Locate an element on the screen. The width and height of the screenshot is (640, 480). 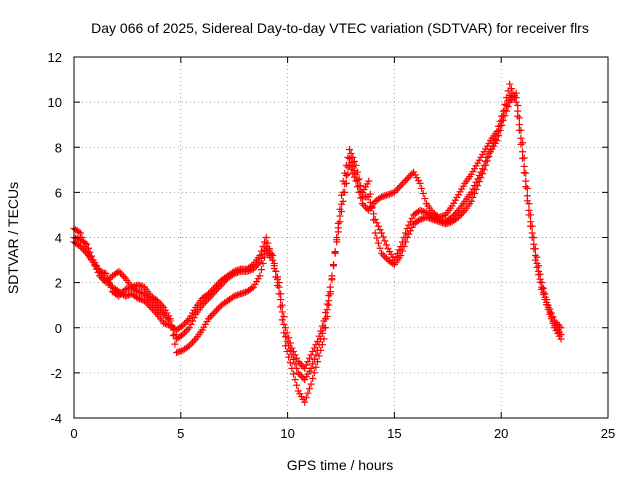
y-tick-label: -2 is located at coordinates (56, 373).